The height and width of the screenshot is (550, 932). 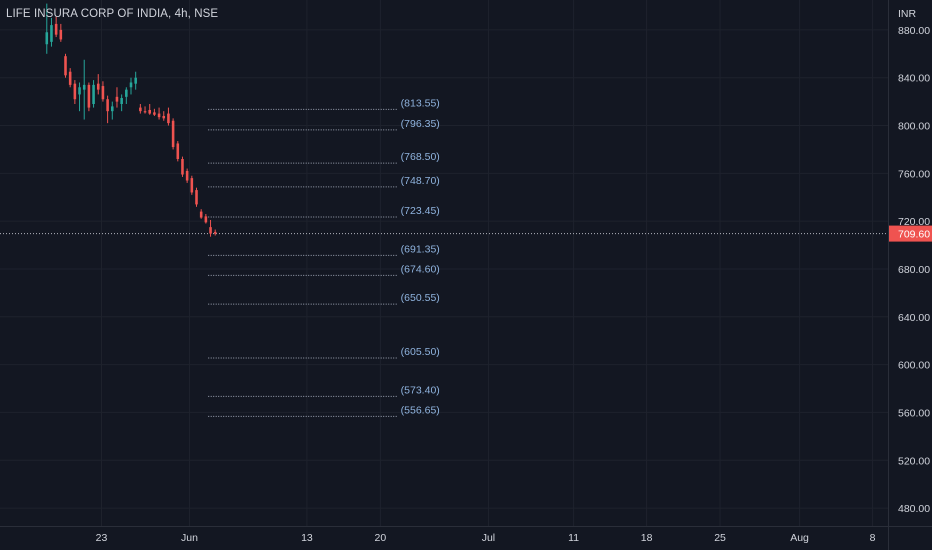 I want to click on x-tick-label: 25, so click(x=720, y=538).